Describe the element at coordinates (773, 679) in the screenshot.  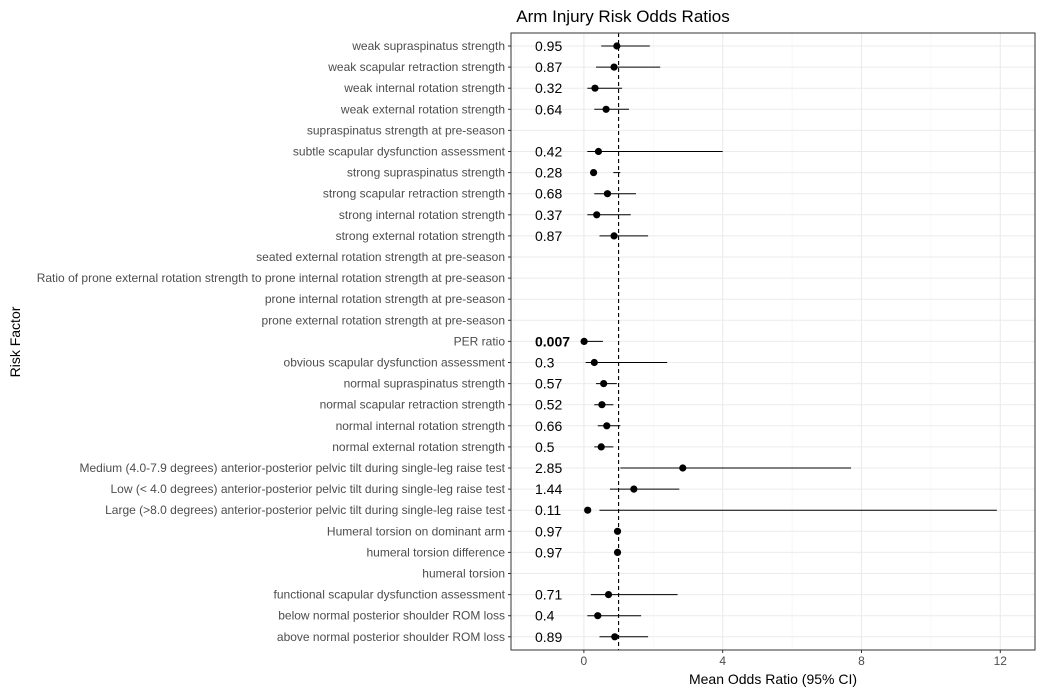
I see `x-axis-label: Mean Odds Ratio (95% CI)` at that location.